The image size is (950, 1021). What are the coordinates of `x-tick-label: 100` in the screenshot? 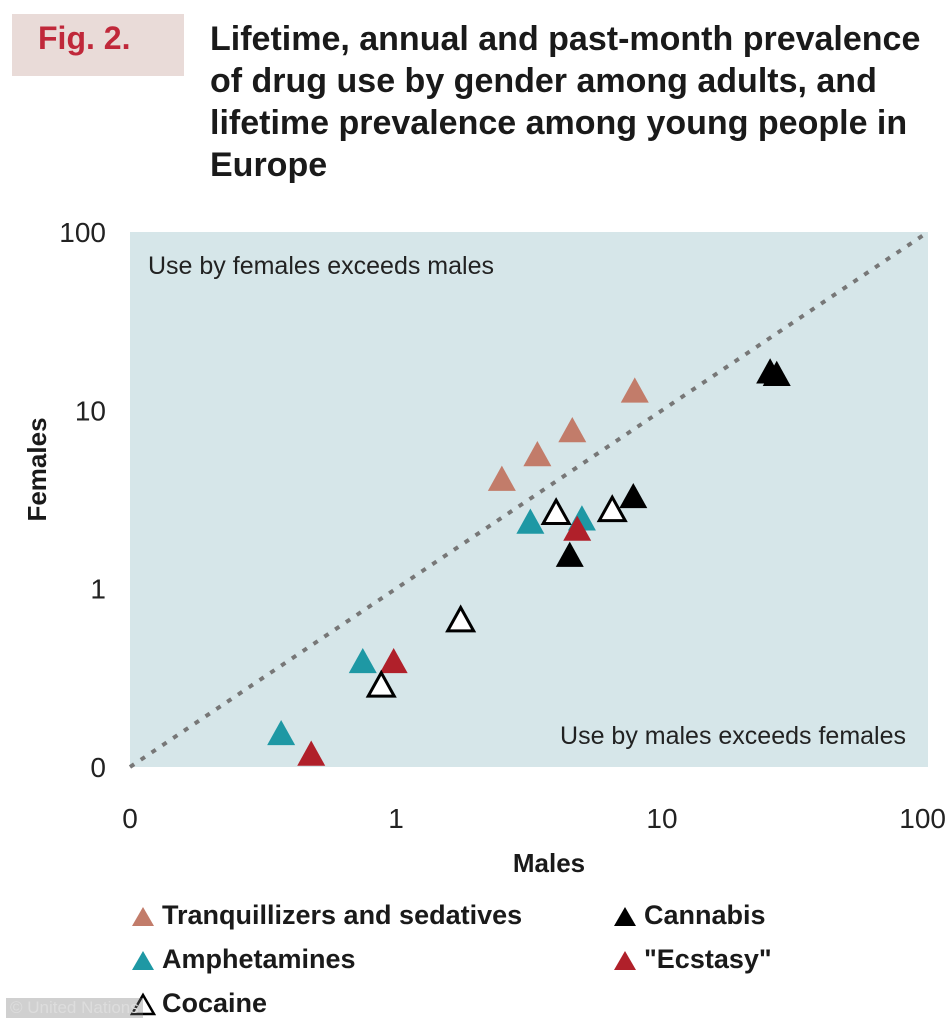 It's located at (922, 818).